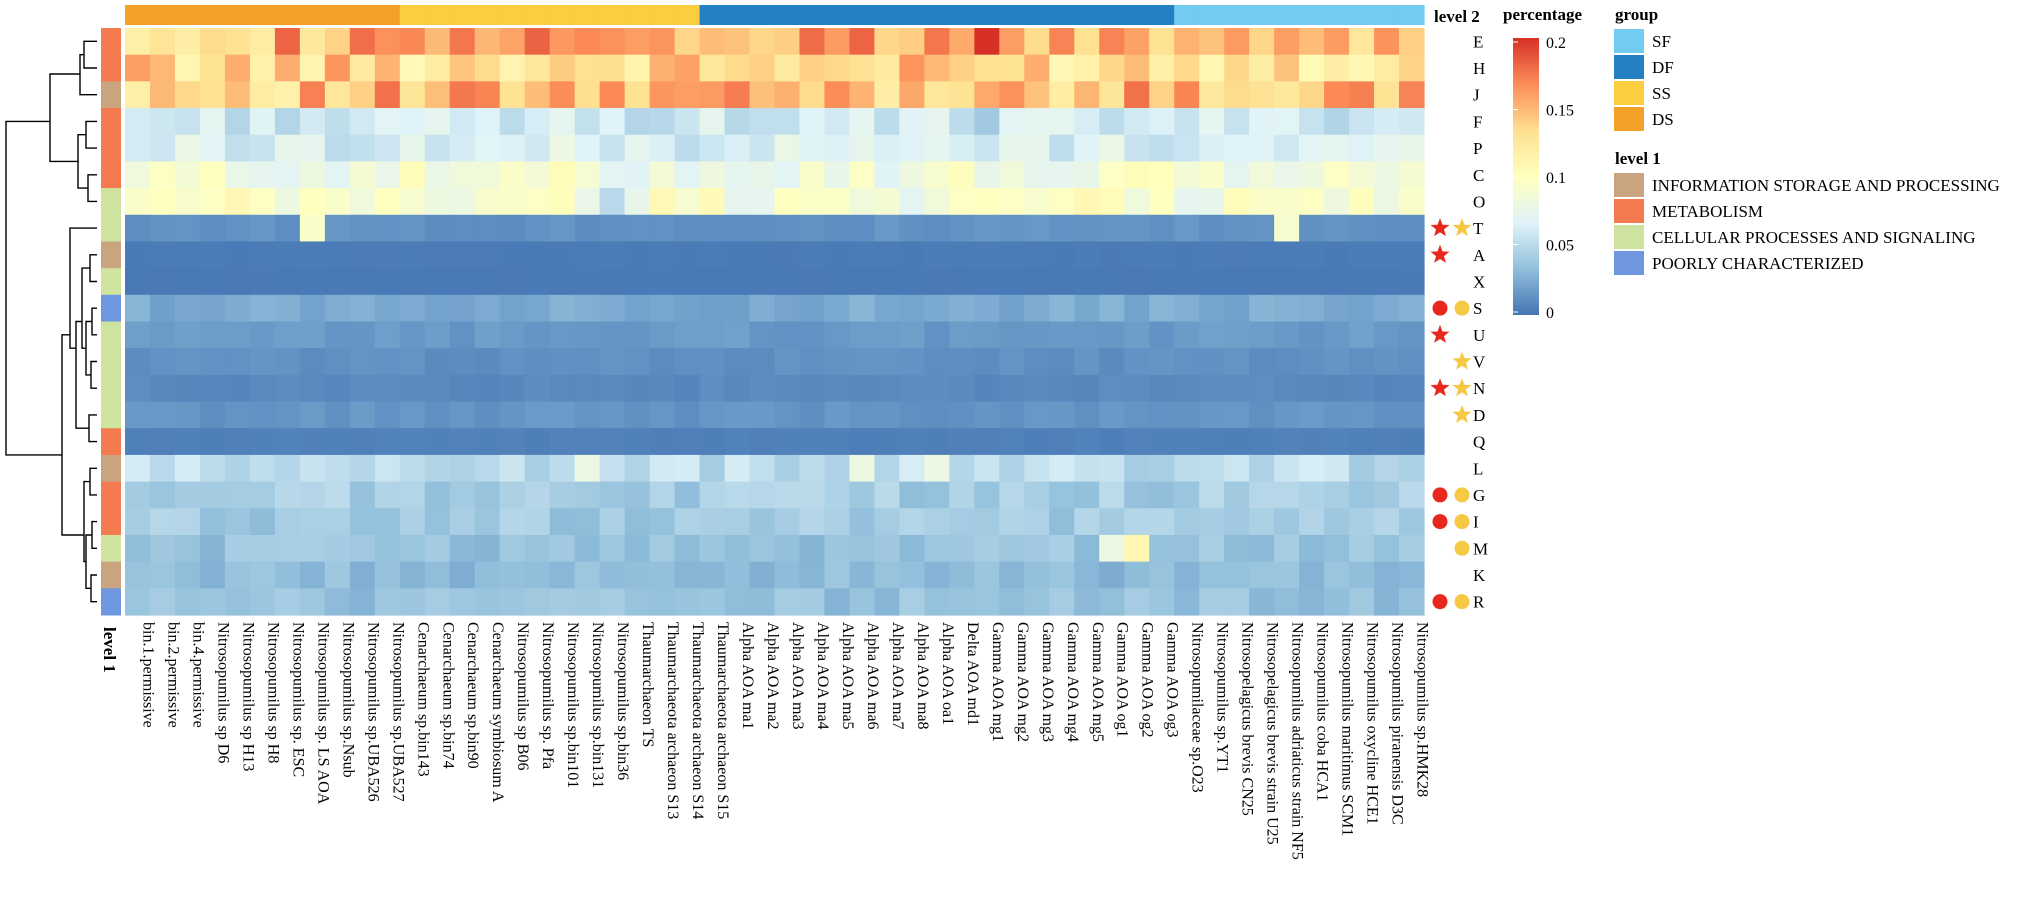  What do you see at coordinates (1629, 237) in the screenshot?
I see `level1-legend-swatch` at bounding box center [1629, 237].